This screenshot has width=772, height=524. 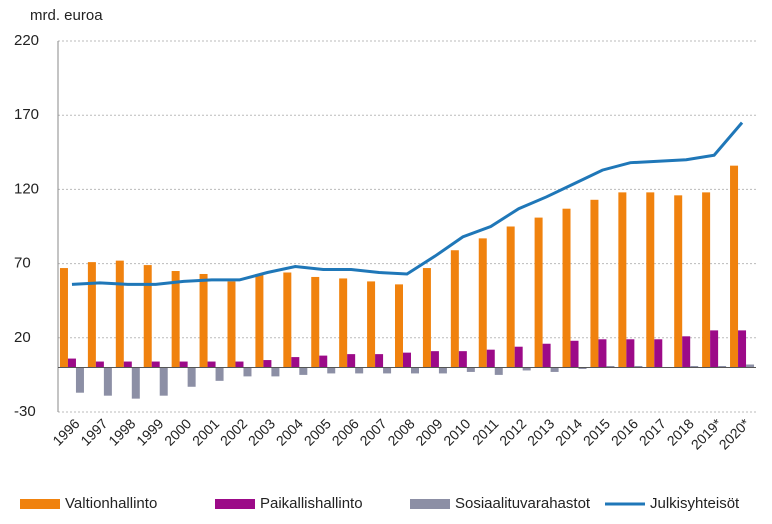 I want to click on x-tick-label: 2004, so click(x=289, y=431).